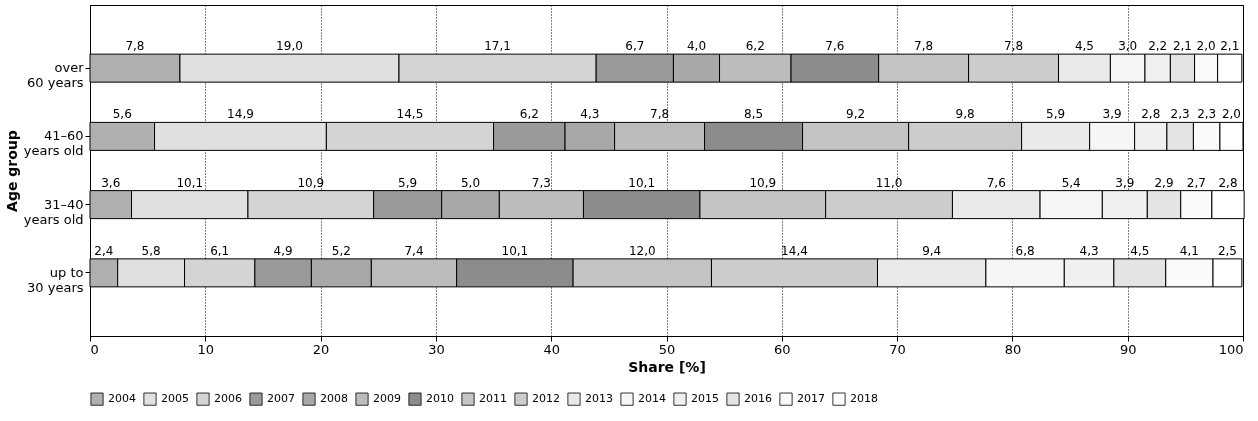 This screenshot has height=421, width=1258. What do you see at coordinates (1071, 182) in the screenshot?
I see `data-label: 5,4` at bounding box center [1071, 182].